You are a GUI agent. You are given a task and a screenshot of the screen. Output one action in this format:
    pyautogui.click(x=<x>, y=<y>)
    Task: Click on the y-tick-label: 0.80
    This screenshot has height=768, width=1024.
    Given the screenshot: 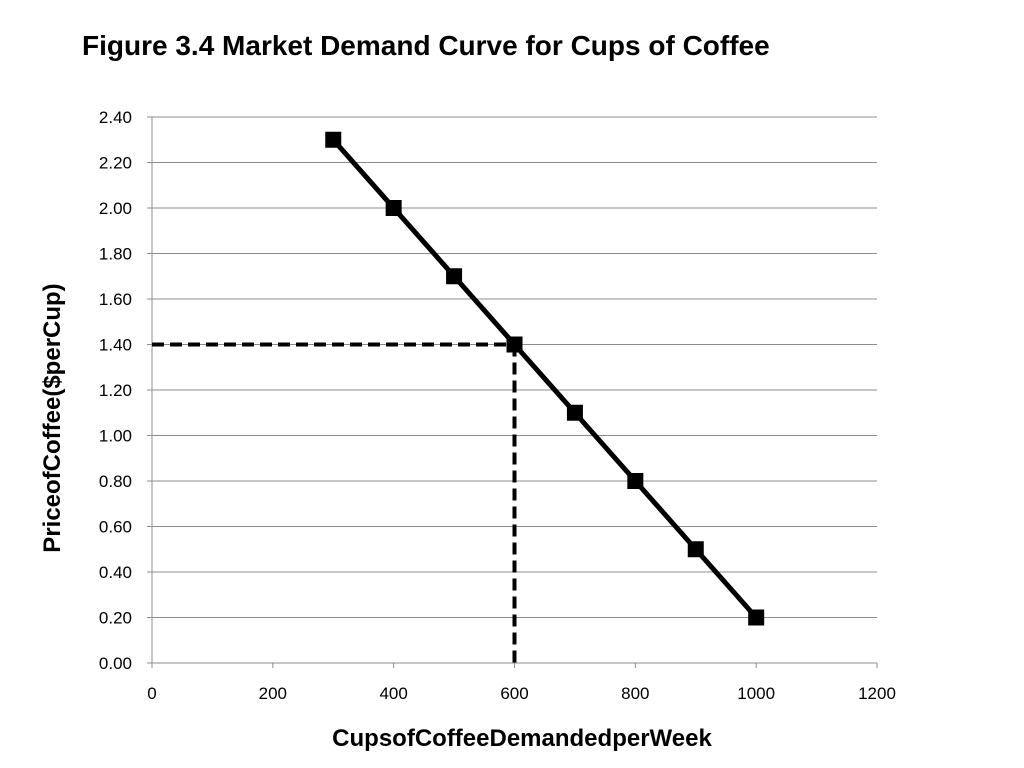 What is the action you would take?
    pyautogui.click(x=115, y=481)
    